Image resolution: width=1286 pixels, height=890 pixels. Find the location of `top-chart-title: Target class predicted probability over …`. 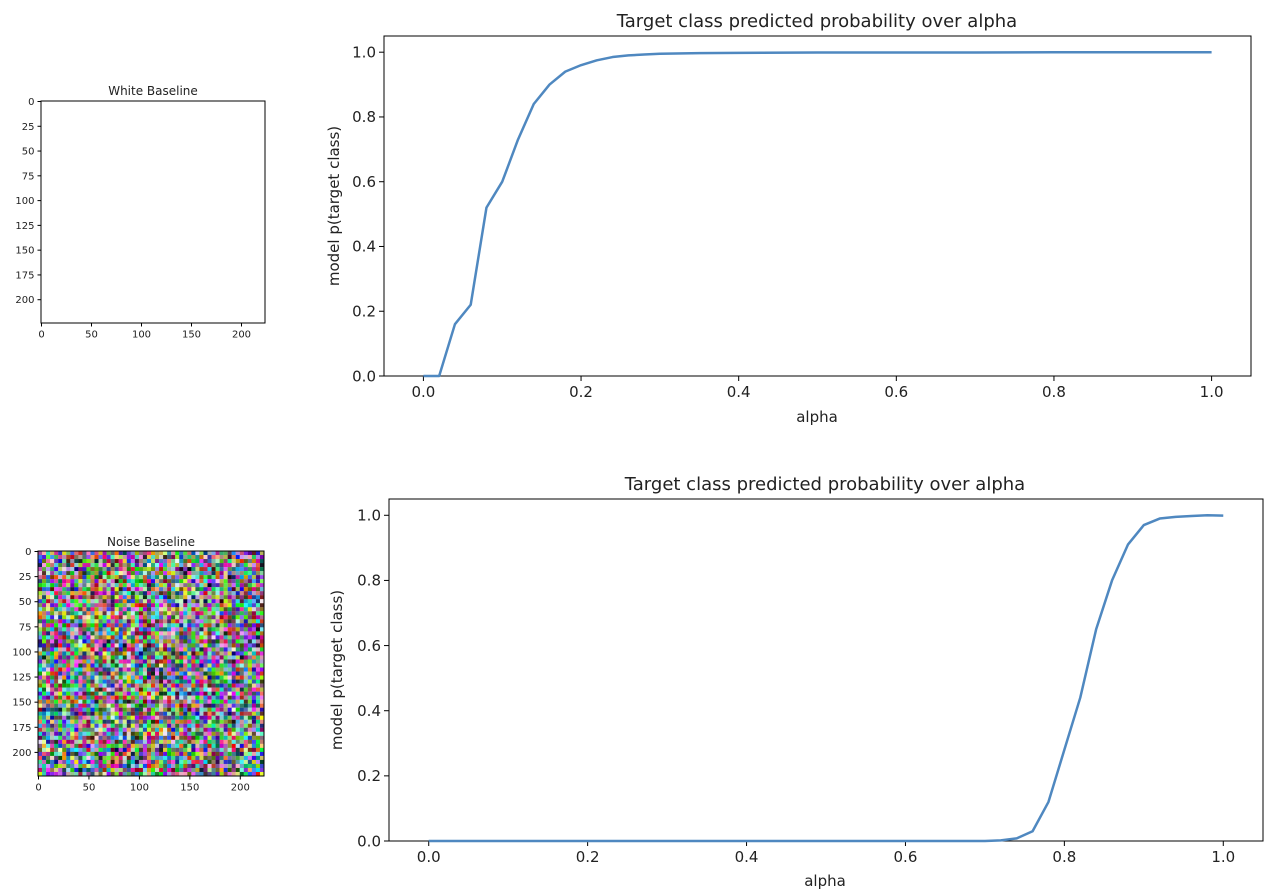

top-chart-title: Target class predicted probability over … is located at coordinates (816, 21).